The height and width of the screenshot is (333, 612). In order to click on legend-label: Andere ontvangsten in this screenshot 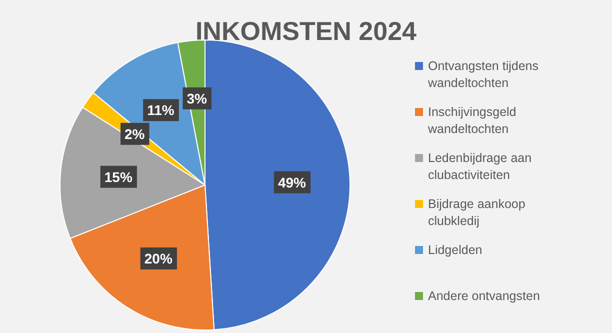, I will do `click(484, 296)`.